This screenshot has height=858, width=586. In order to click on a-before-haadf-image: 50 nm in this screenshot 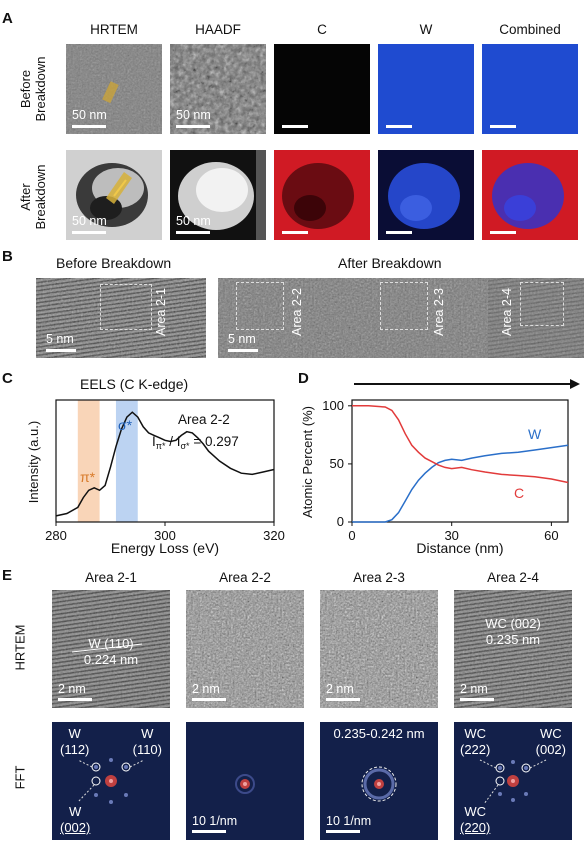, I will do `click(218, 89)`.